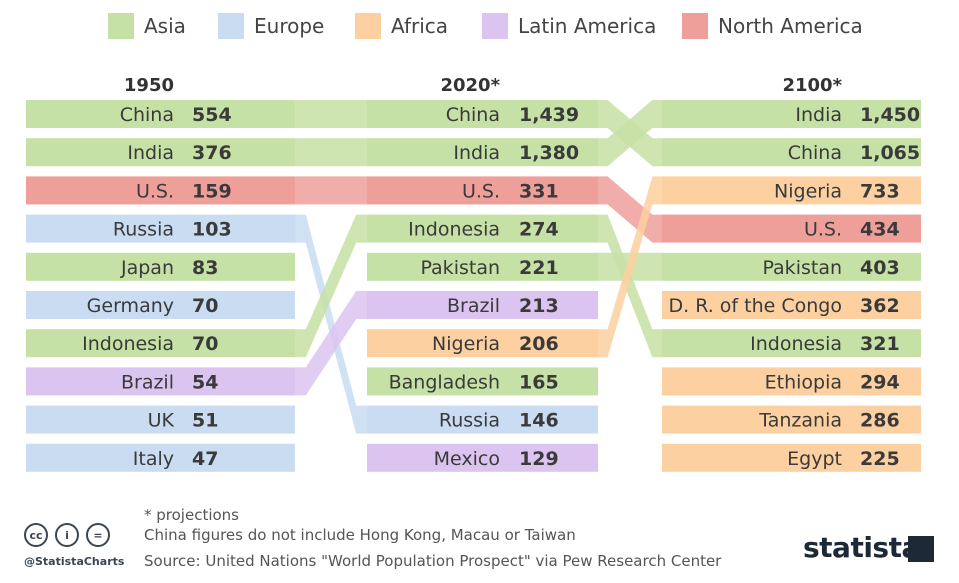 This screenshot has width=959, height=583. Describe the element at coordinates (482, 266) in the screenshot. I see `bar-2020-pakistan` at that location.